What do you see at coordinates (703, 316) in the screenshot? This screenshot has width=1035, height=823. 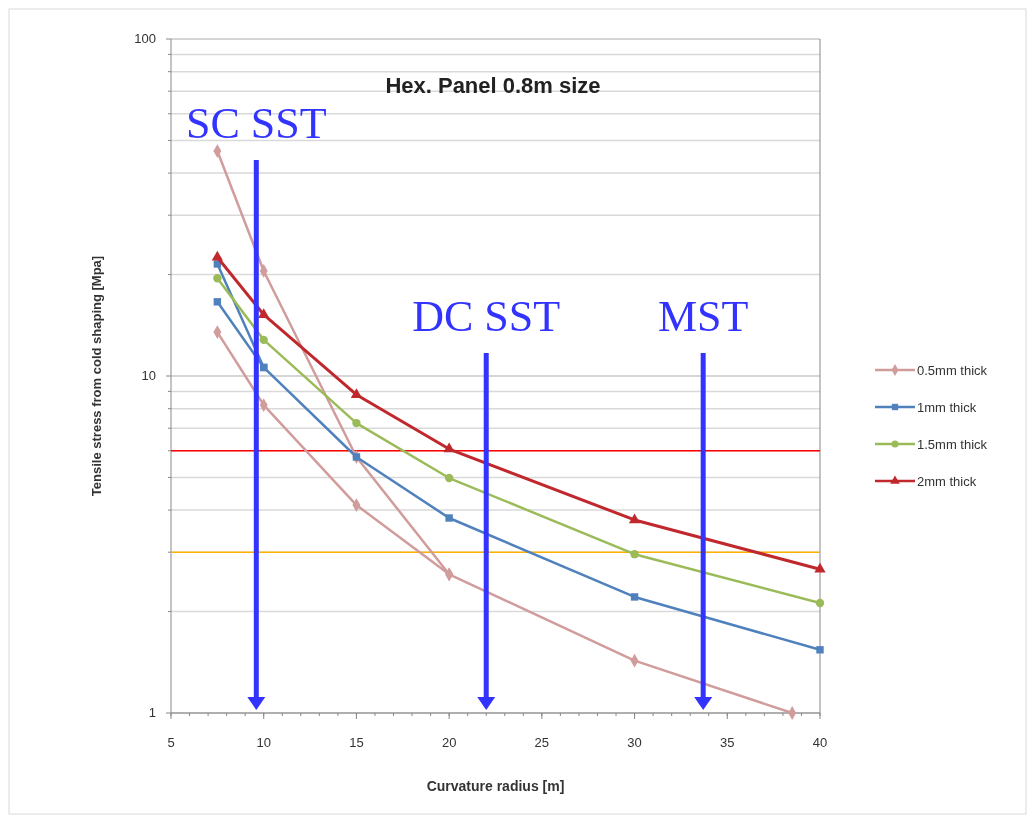 I see `ref-line-label: MST` at bounding box center [703, 316].